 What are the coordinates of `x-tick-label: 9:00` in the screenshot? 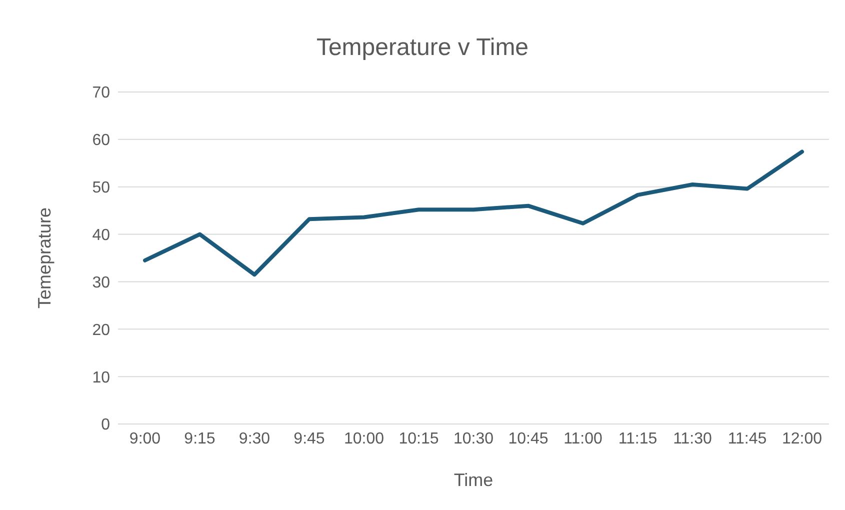 It's located at (145, 439).